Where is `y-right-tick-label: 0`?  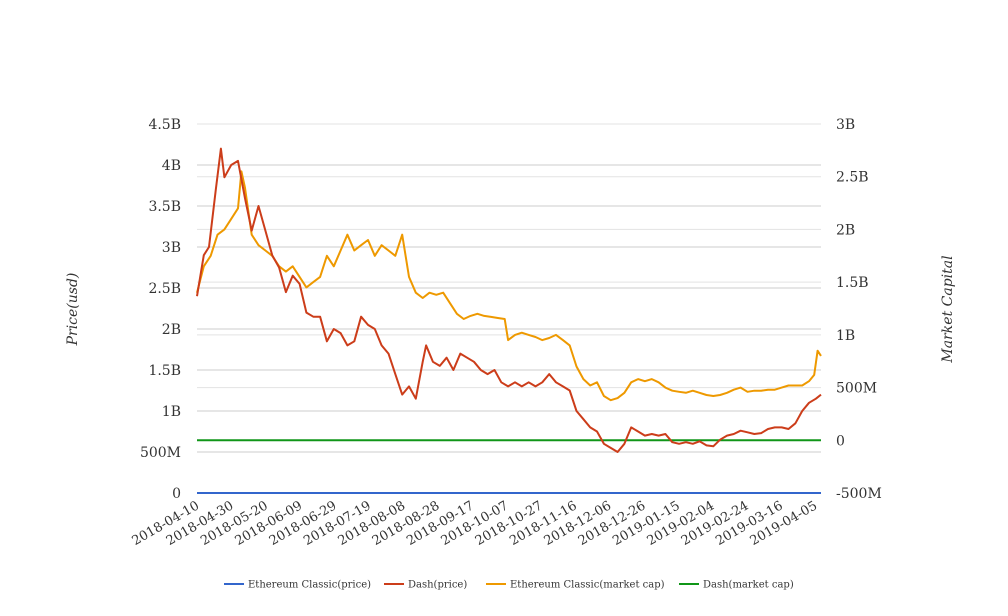 y-right-tick-label: 0 is located at coordinates (840, 441).